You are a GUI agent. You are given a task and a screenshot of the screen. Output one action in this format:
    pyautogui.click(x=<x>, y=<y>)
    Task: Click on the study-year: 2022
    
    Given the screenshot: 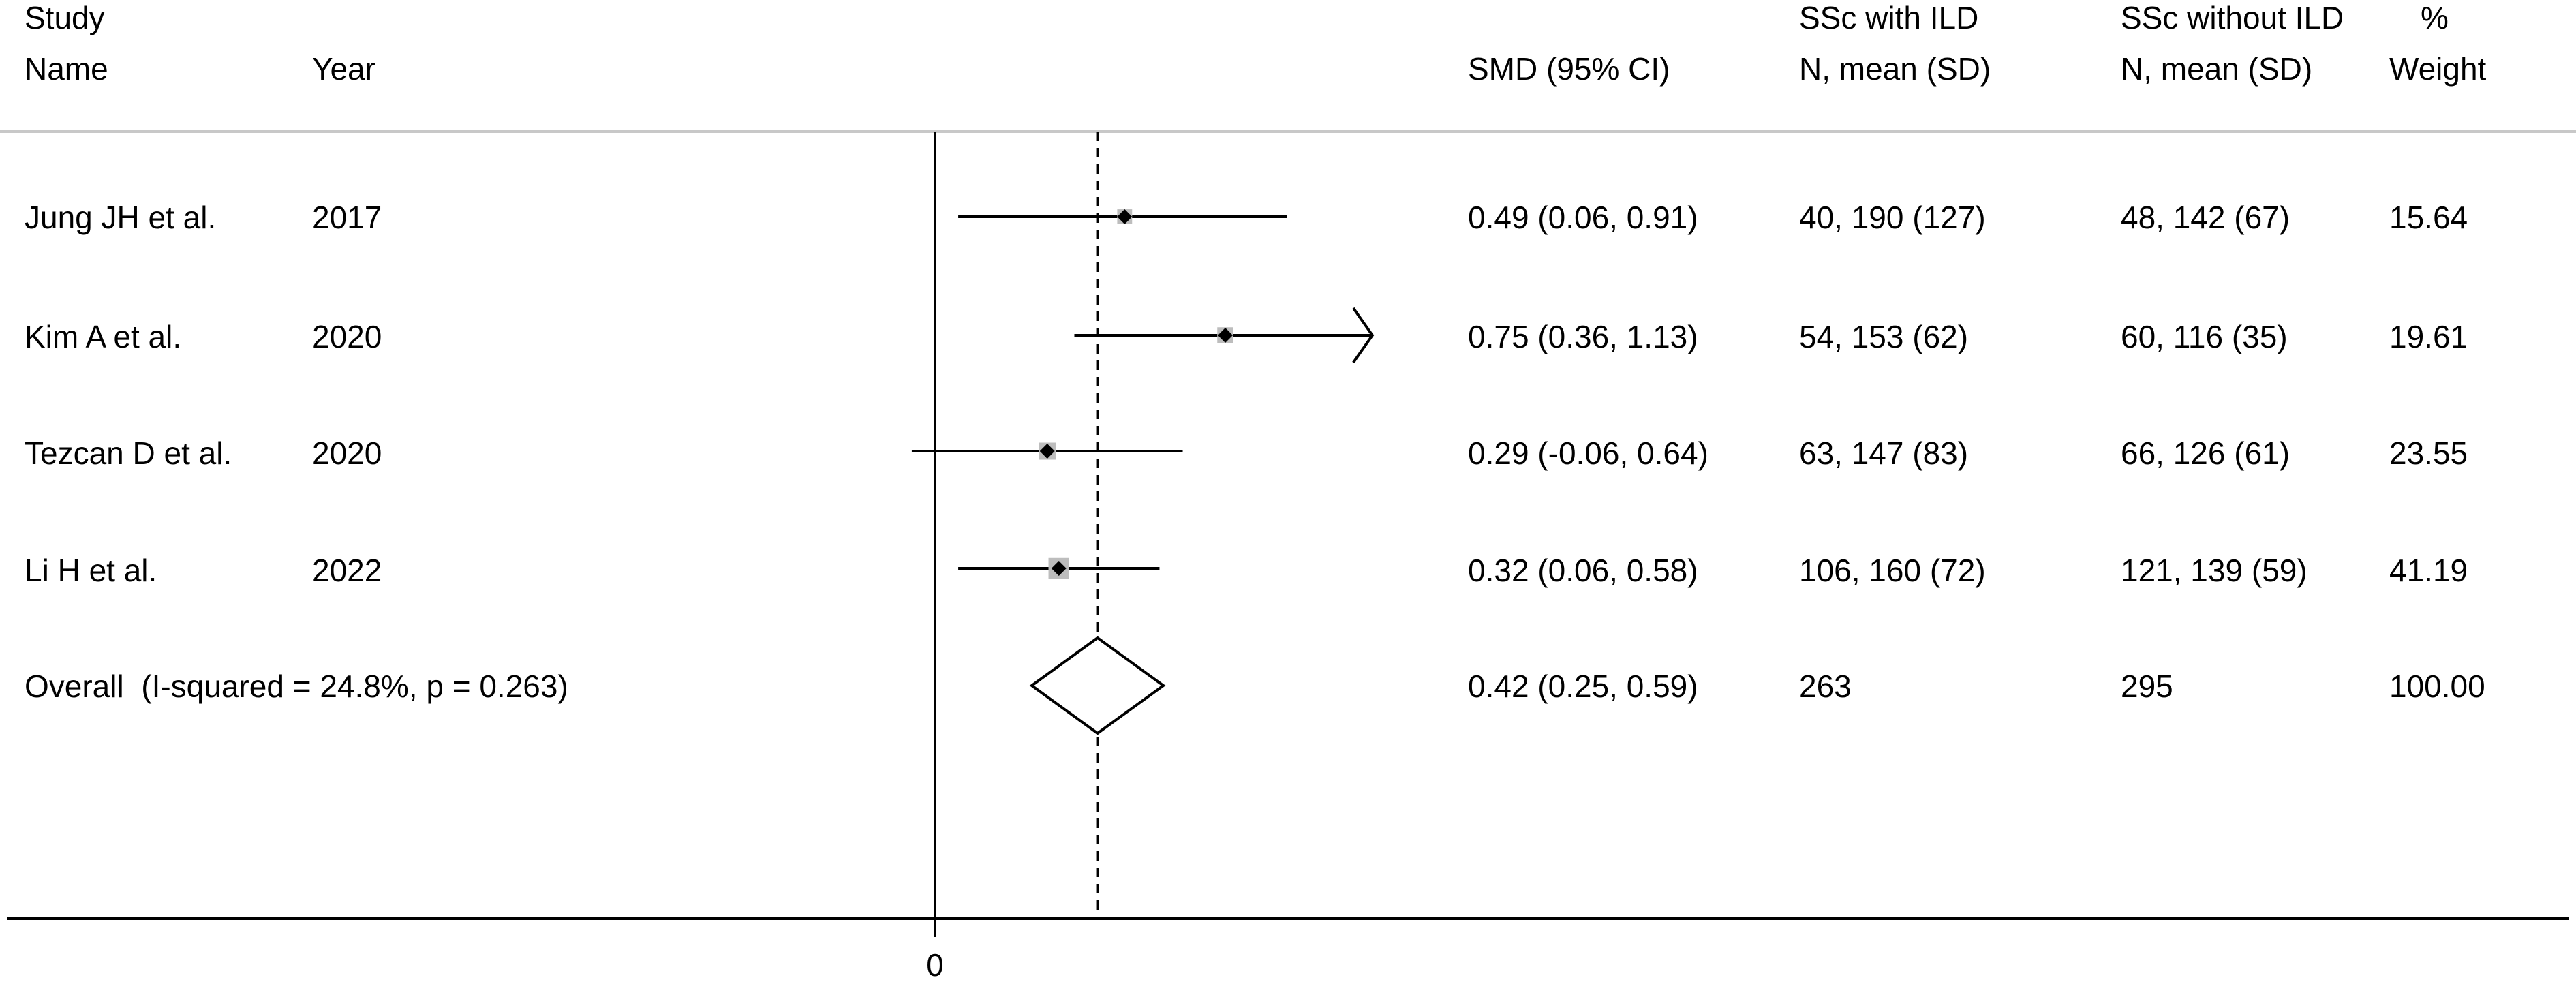 What is the action you would take?
    pyautogui.click(x=347, y=570)
    